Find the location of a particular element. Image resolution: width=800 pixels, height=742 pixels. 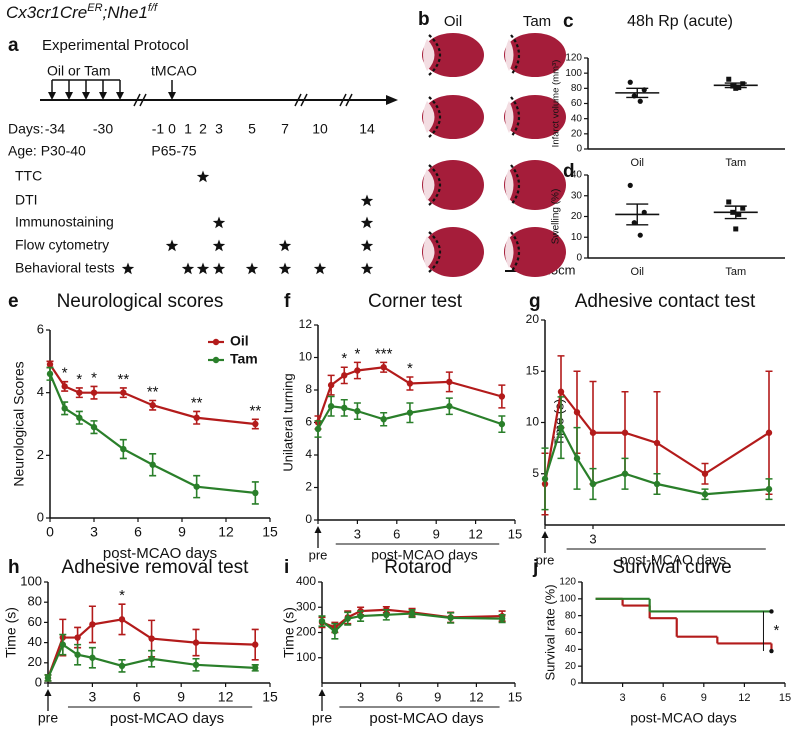

title-part: Cx3cr1Cre is located at coordinates (46, 12).